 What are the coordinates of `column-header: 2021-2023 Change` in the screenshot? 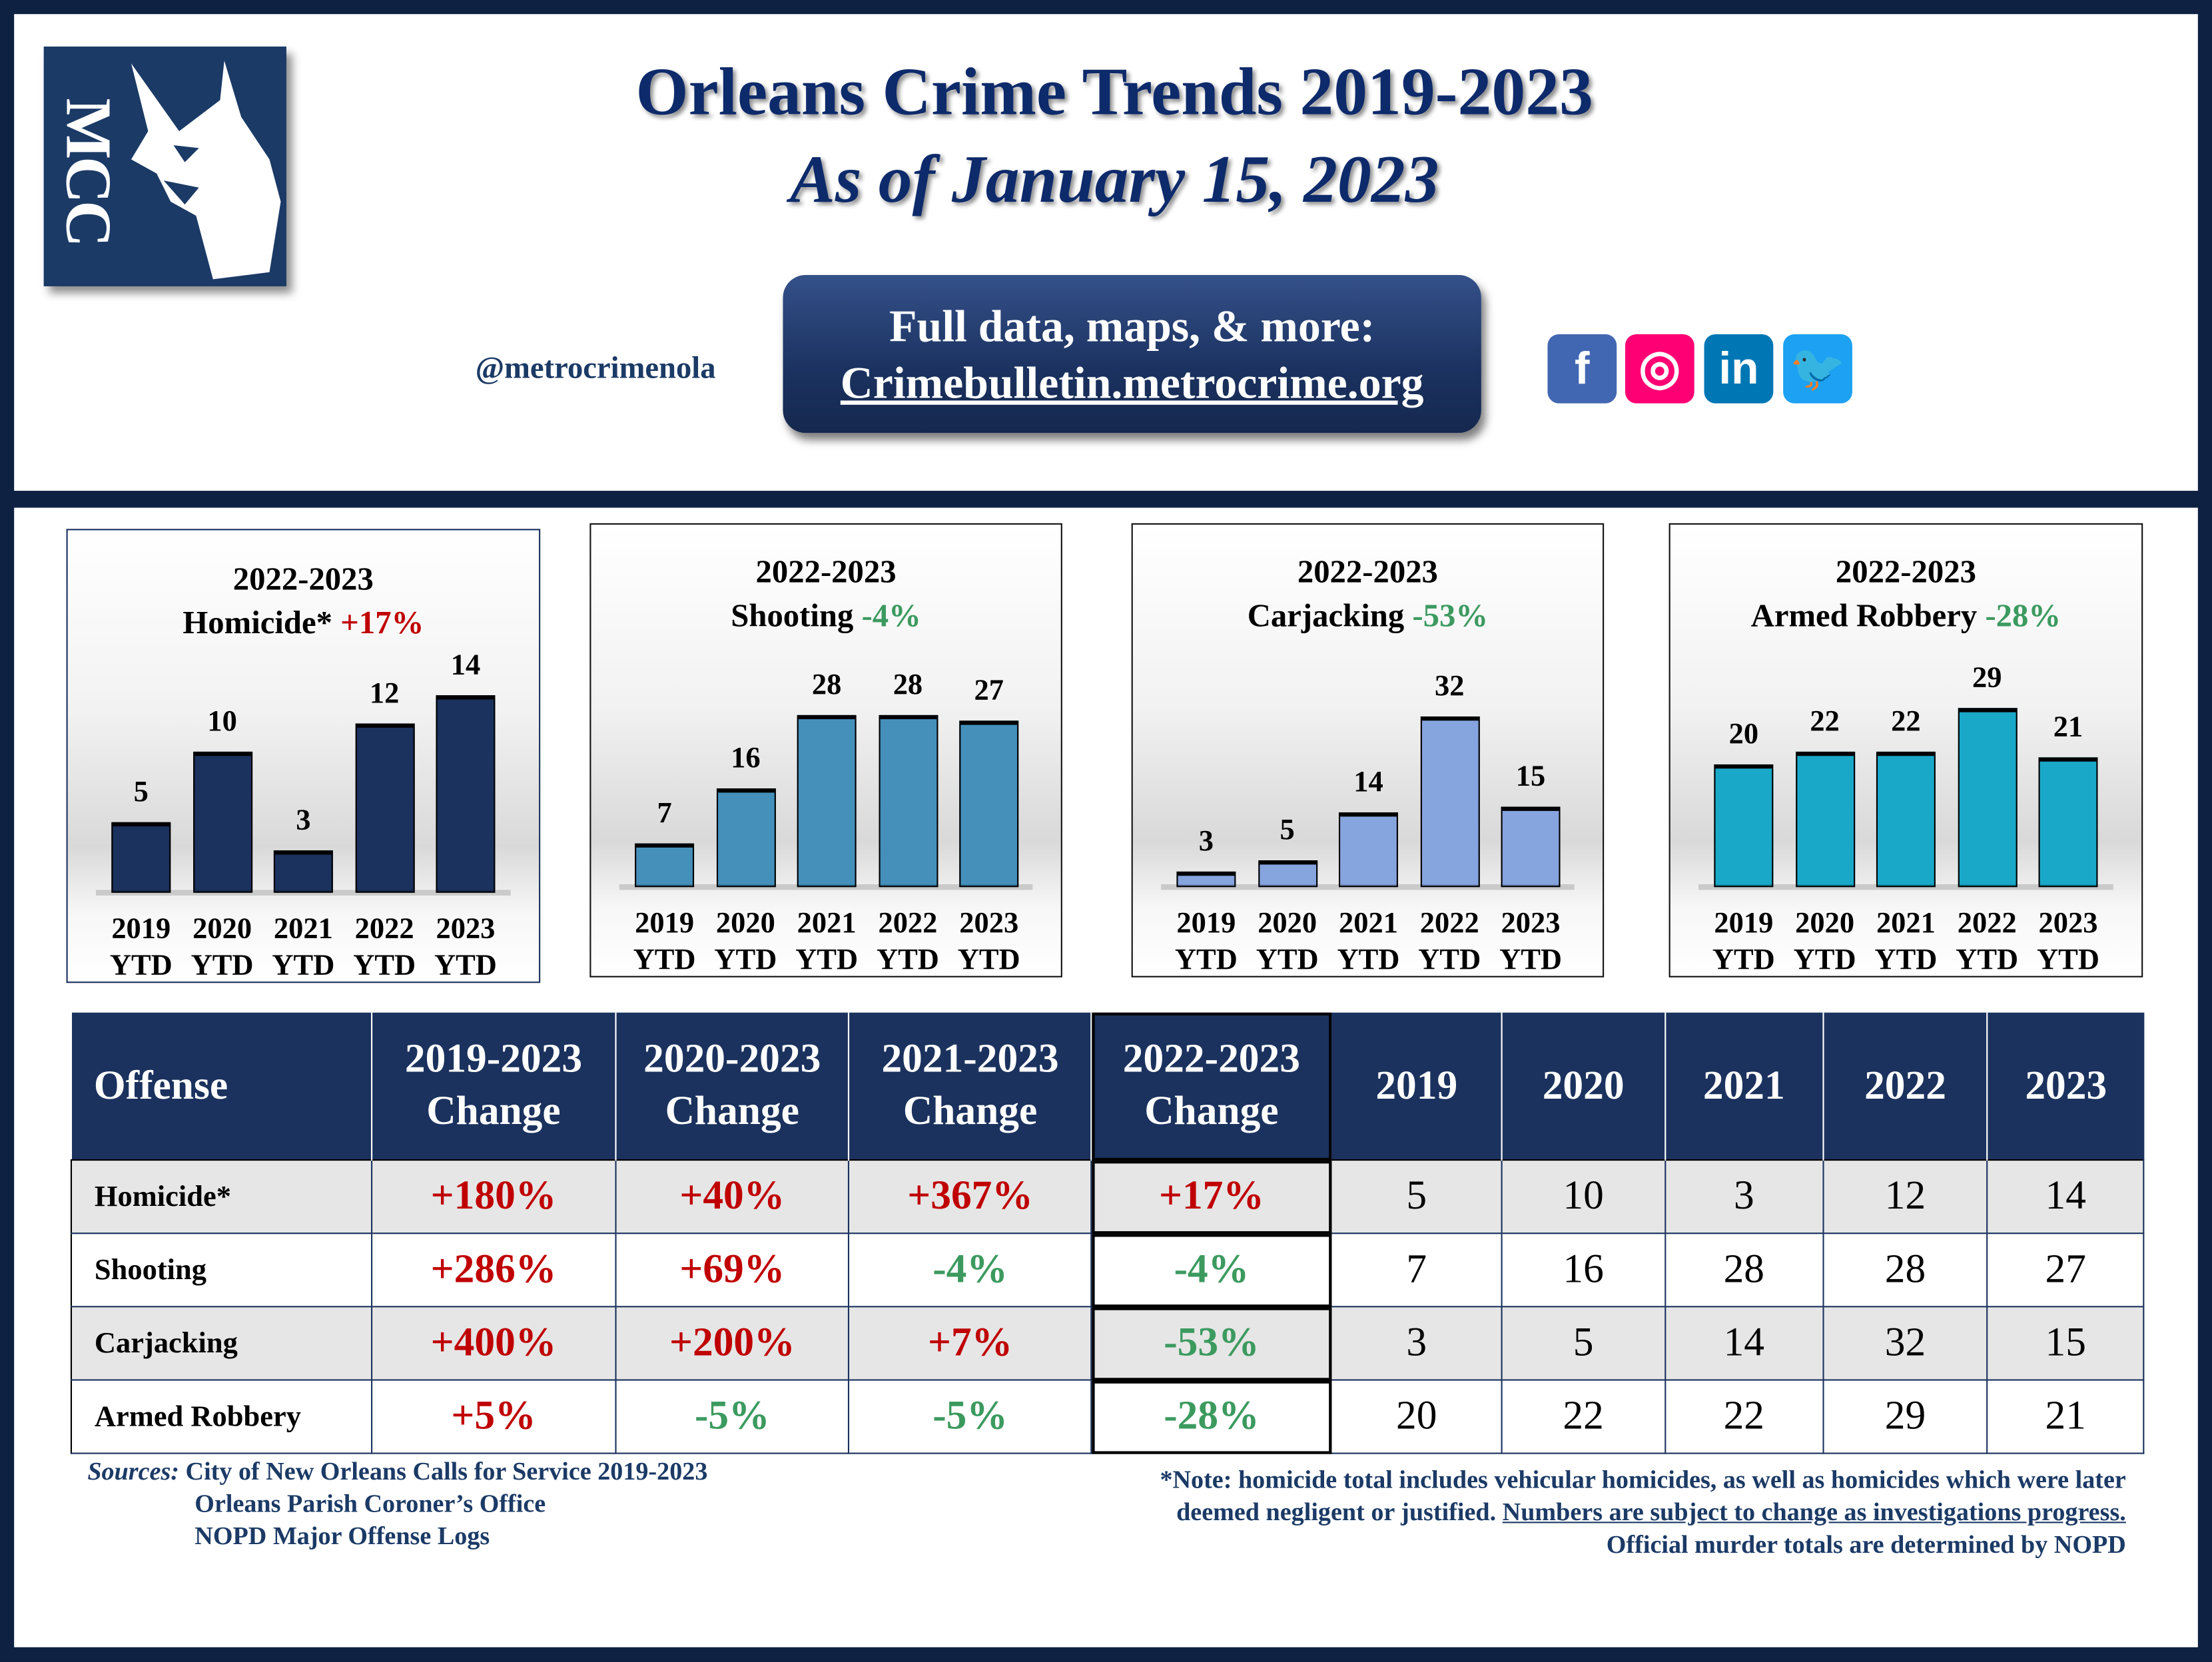 It's located at (970, 1086).